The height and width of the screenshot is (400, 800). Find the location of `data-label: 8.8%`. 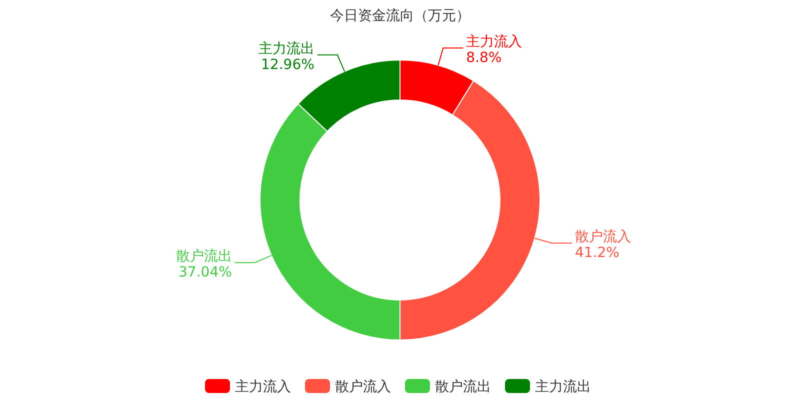

data-label: 8.8% is located at coordinates (484, 58).